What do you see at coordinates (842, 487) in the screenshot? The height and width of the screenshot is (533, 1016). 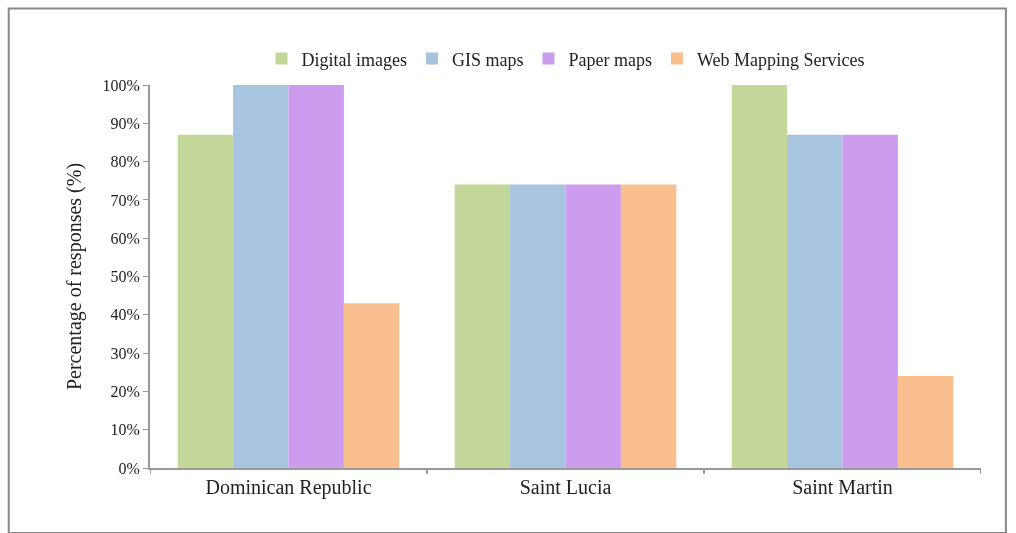 I see `x-tick-label: Saint Martin` at bounding box center [842, 487].